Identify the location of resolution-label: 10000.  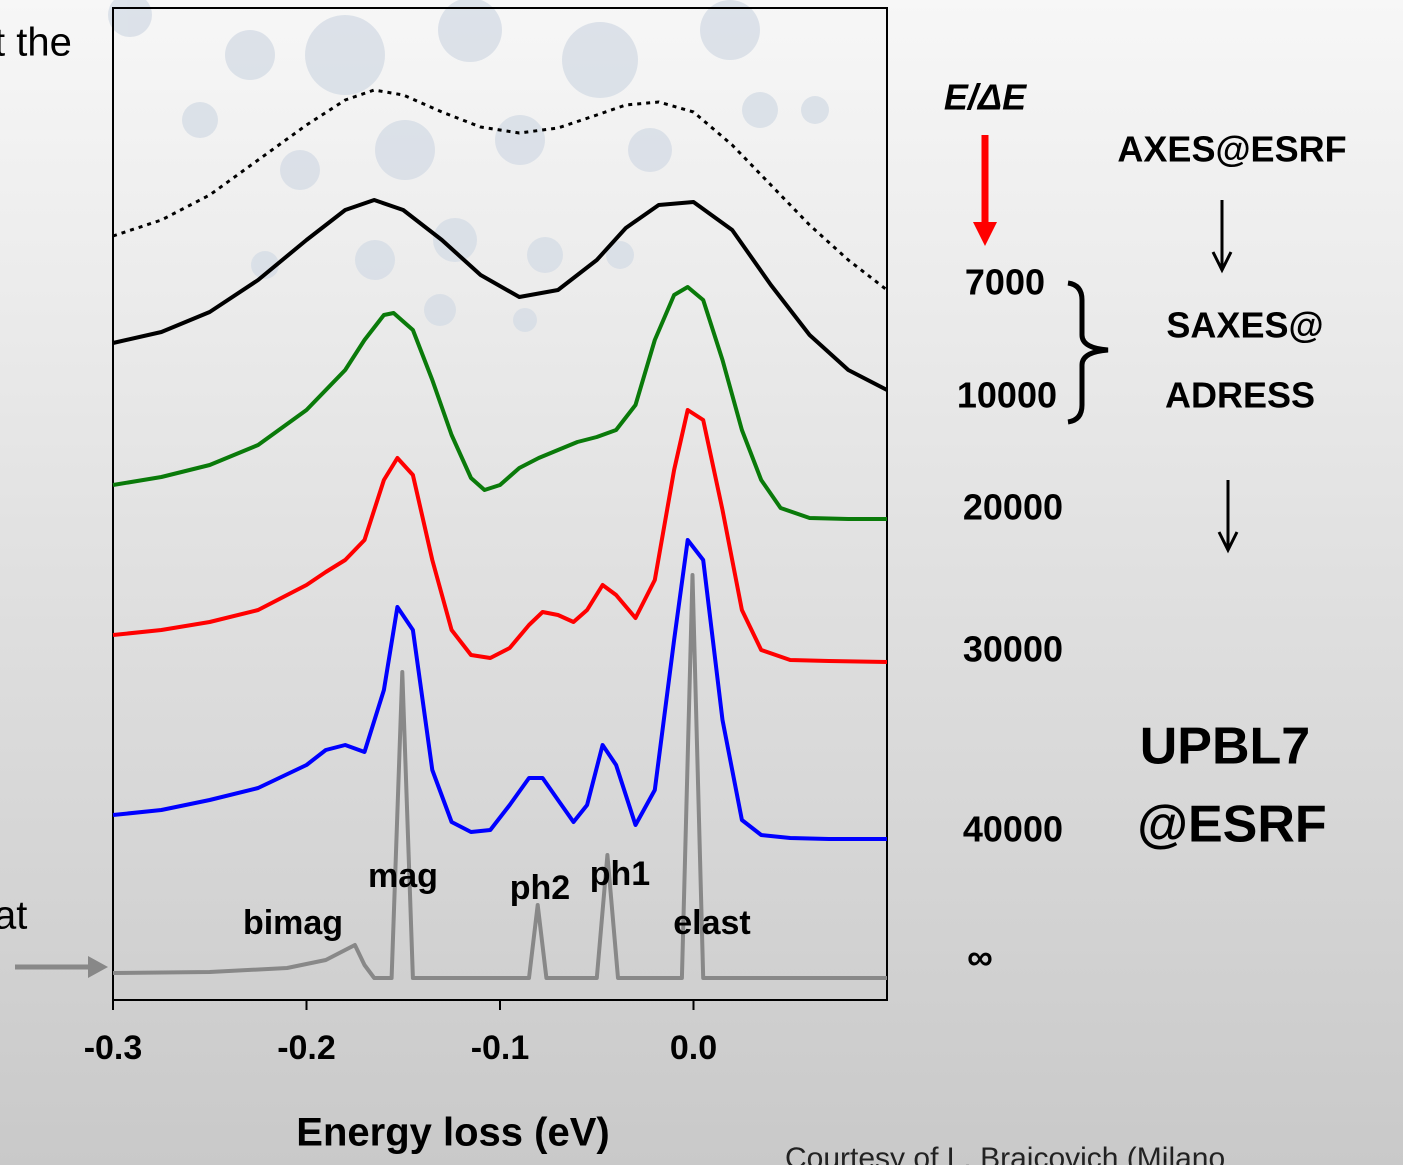
(1007, 395).